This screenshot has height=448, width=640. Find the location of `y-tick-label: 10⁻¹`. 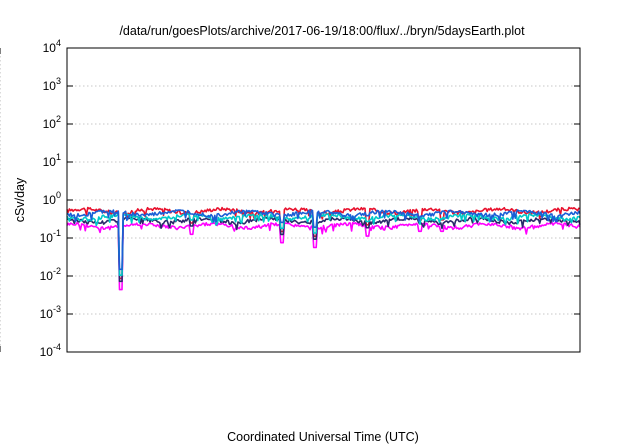

y-tick-label: 10⁻¹ is located at coordinates (50, 236).